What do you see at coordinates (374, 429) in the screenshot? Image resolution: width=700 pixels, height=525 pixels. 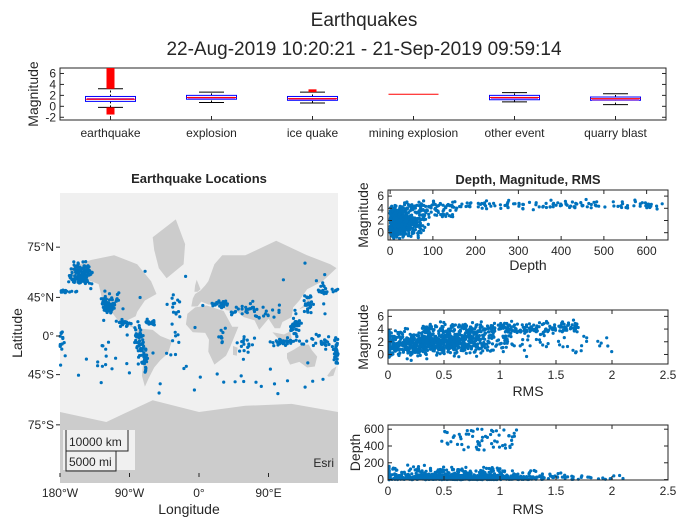 I see `y-tick-label: 600` at bounding box center [374, 429].